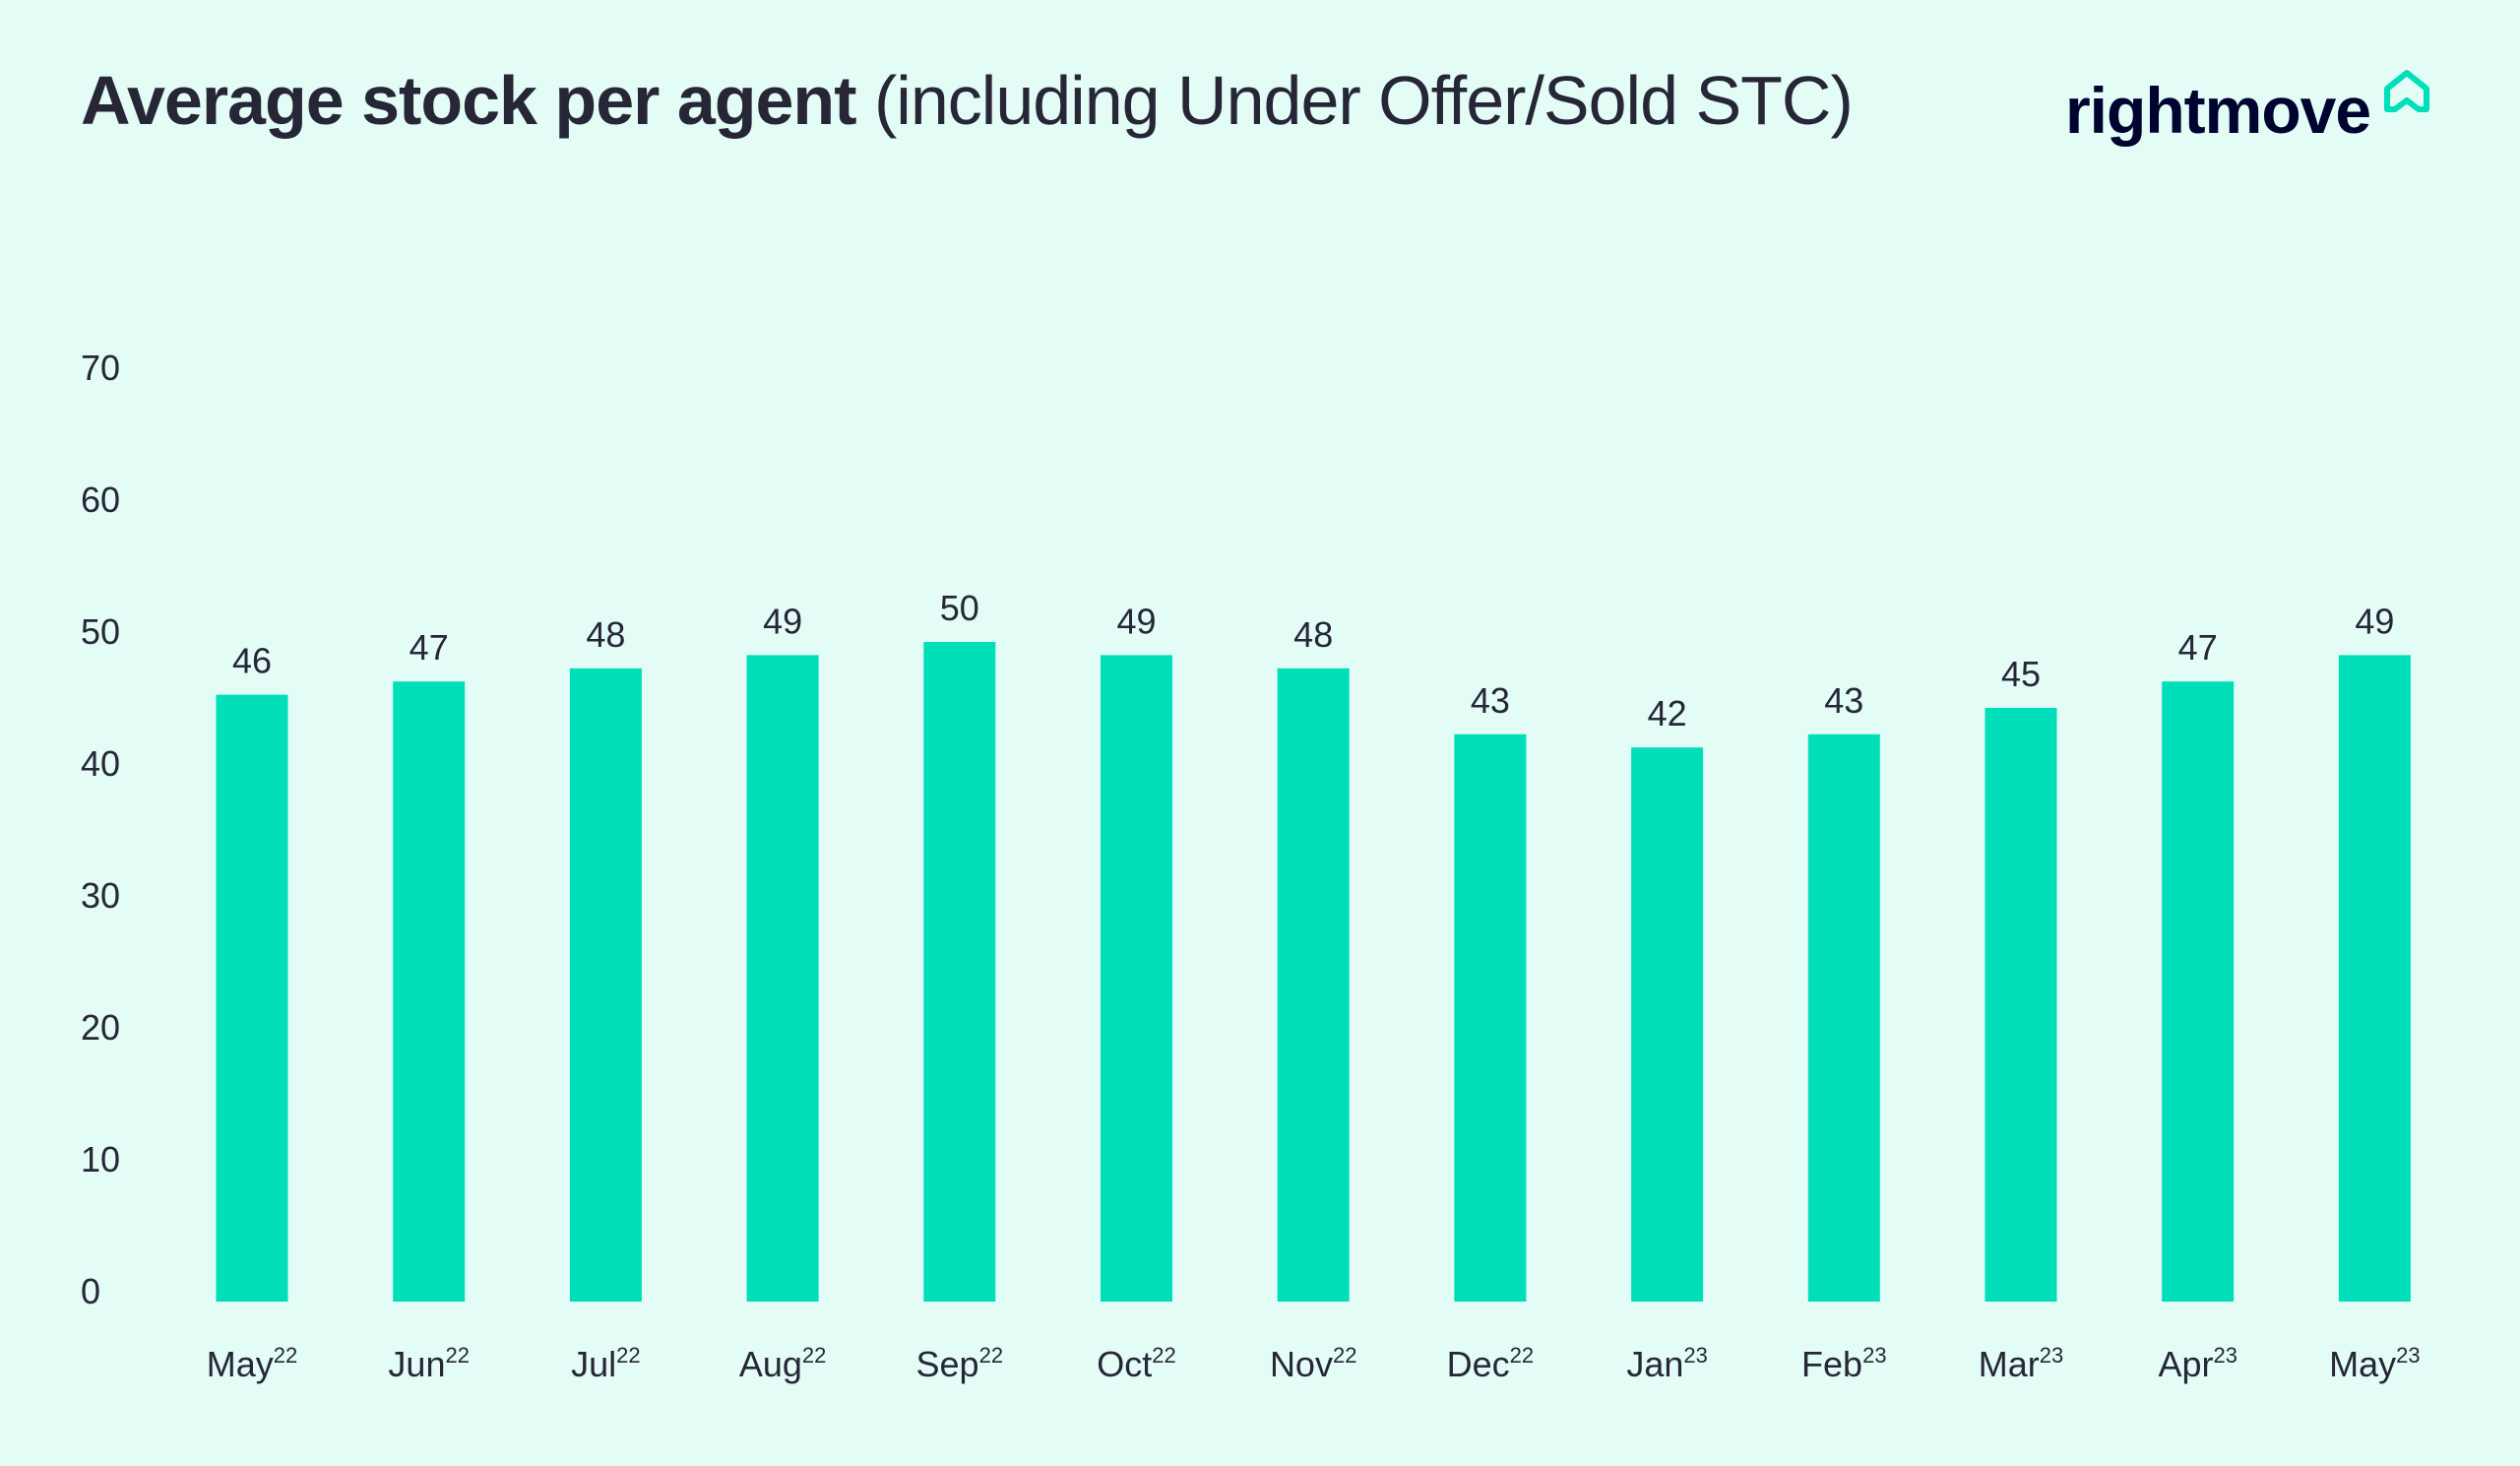  I want to click on x-tick-label: Jun22, so click(429, 1363).